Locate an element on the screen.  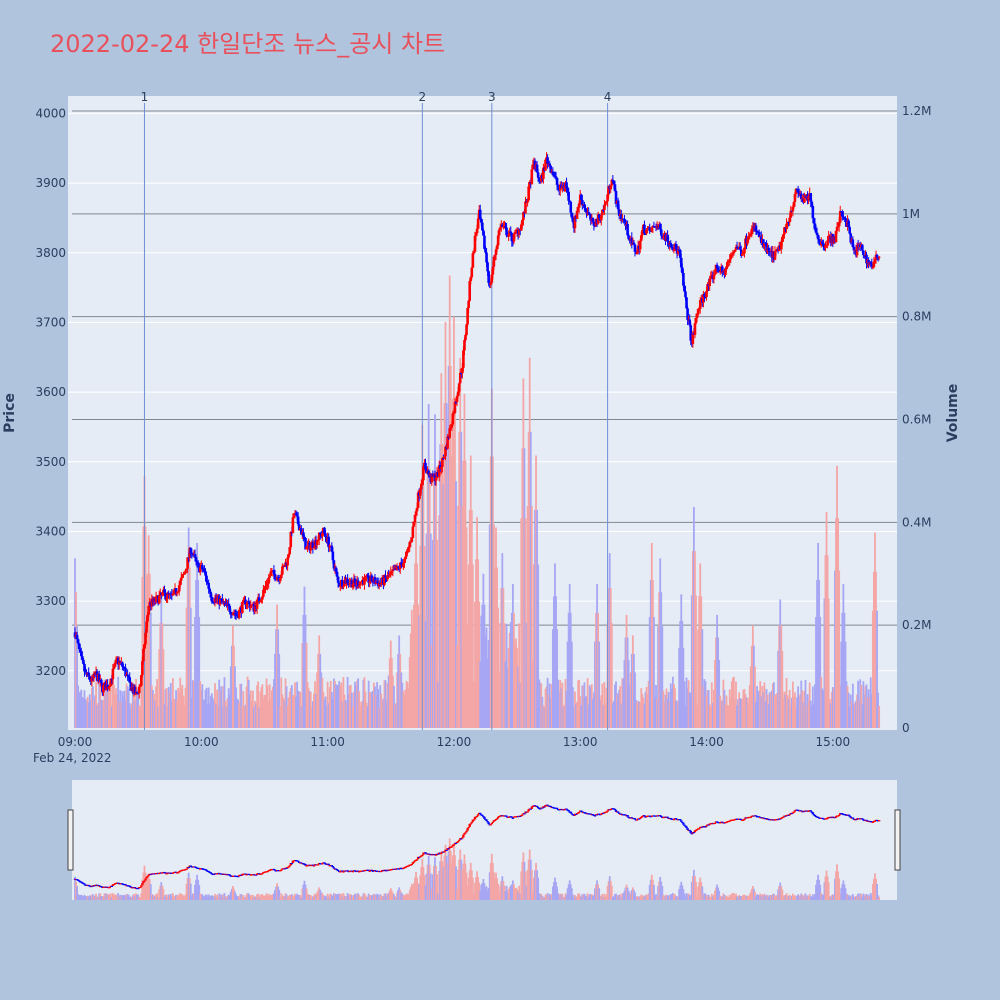
range-slider-left-handle is located at coordinates (70, 840).